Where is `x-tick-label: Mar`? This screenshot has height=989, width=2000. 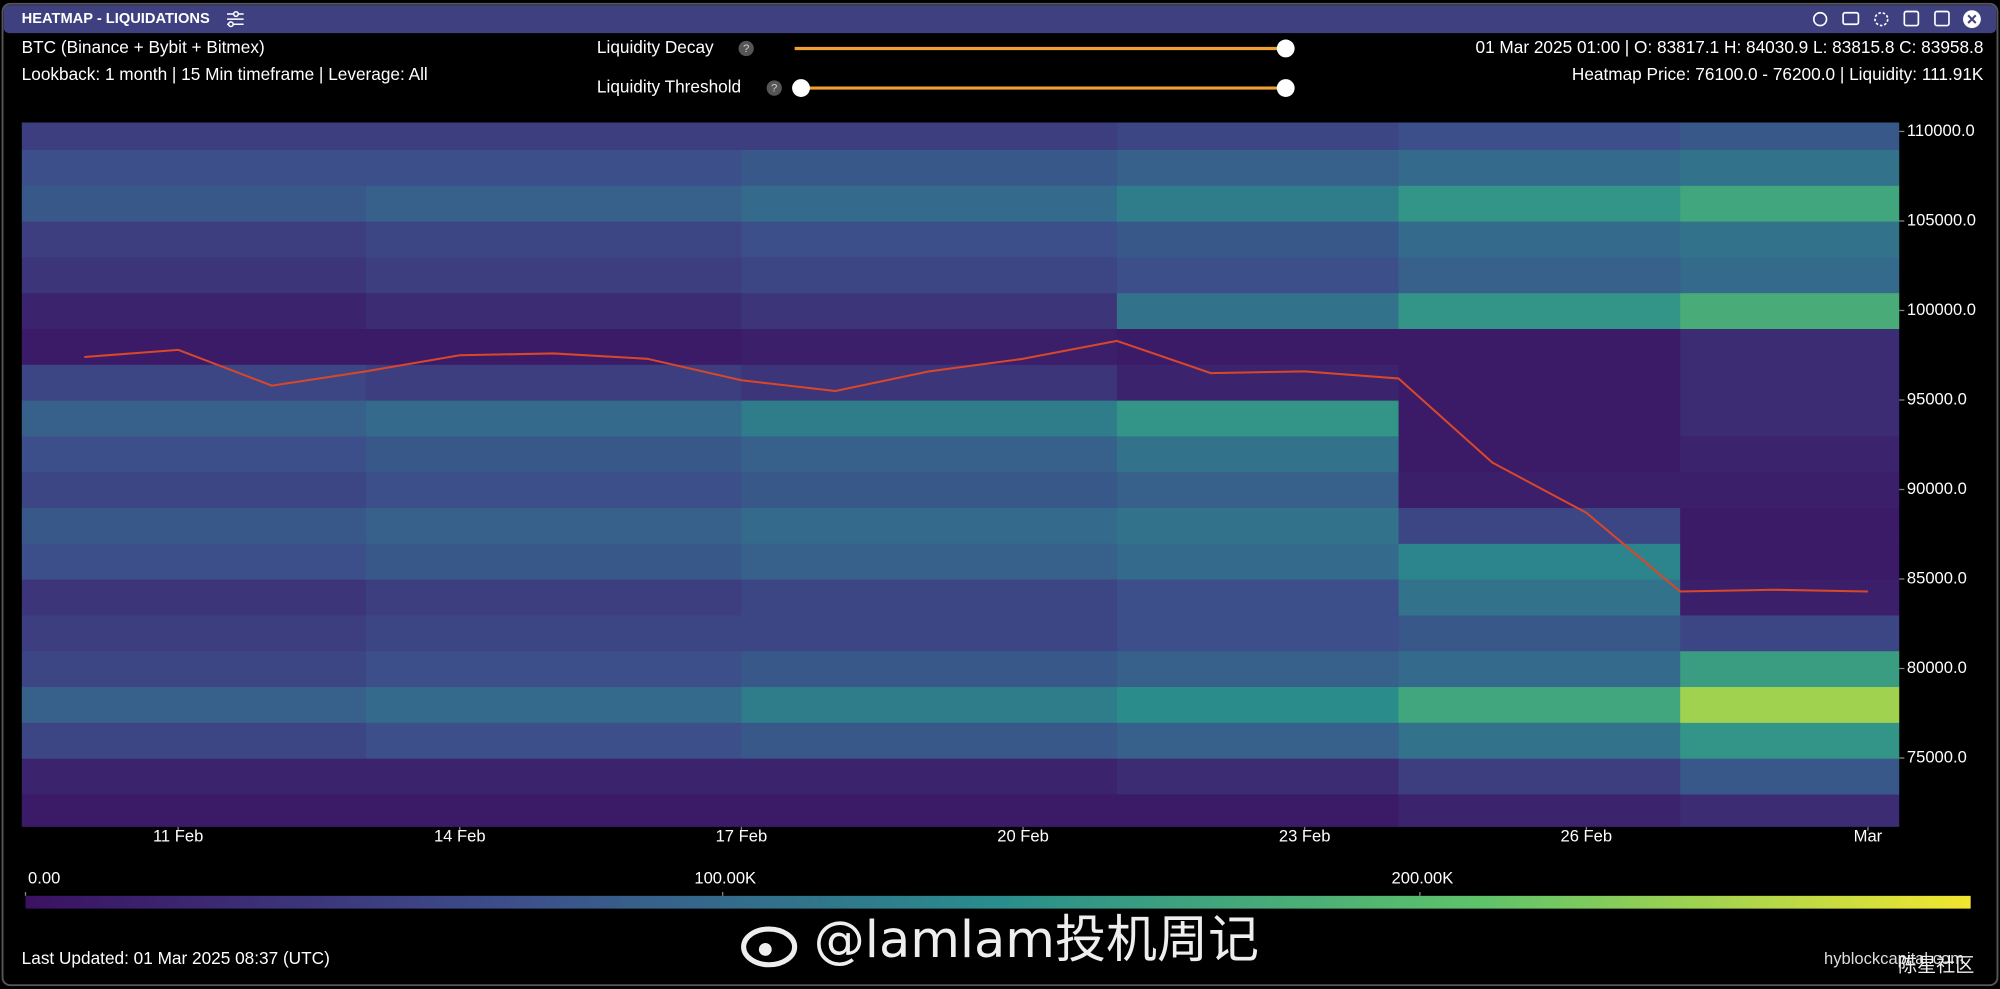
x-tick-label: Mar is located at coordinates (1868, 836).